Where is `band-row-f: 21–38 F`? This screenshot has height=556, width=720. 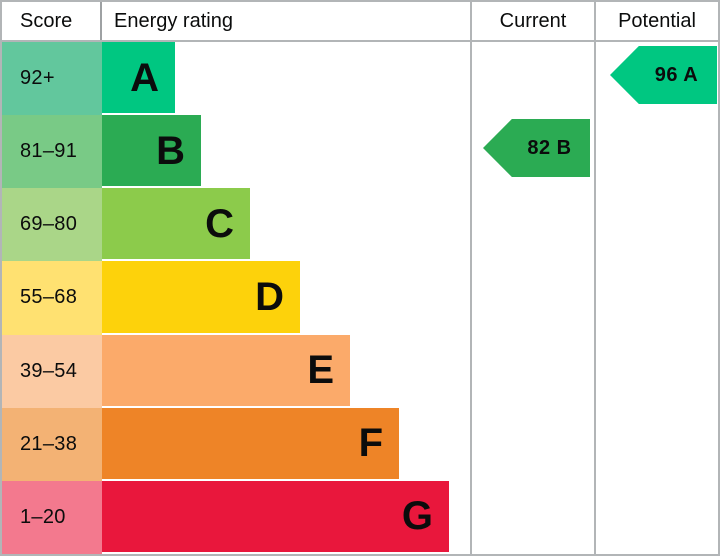 band-row-f: 21–38 F is located at coordinates (236, 444).